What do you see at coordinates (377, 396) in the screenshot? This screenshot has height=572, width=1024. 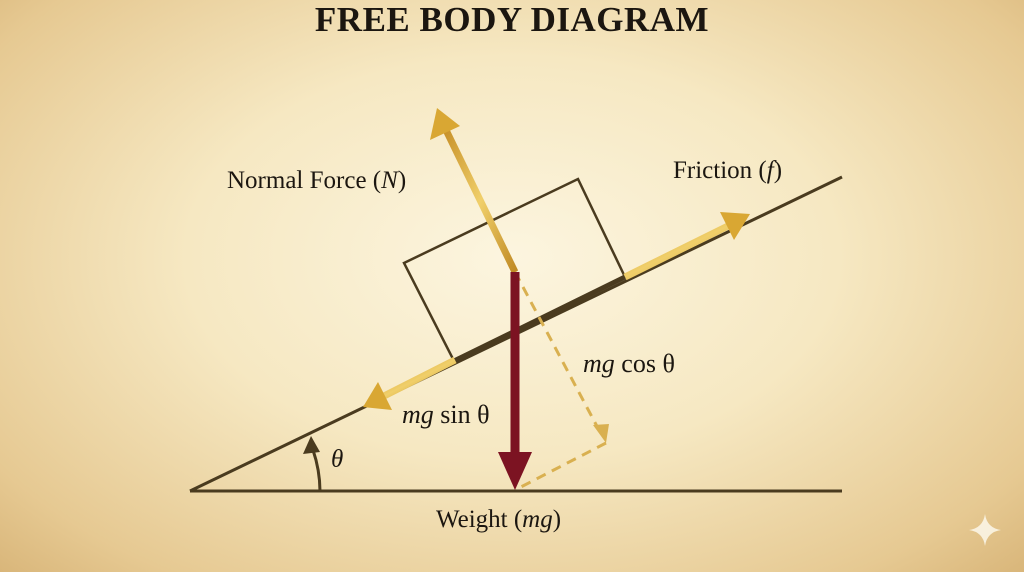 I see `mg-sin-arrowhead` at bounding box center [377, 396].